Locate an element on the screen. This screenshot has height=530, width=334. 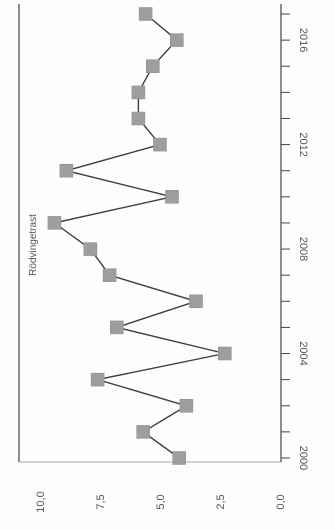
data-point-2014 is located at coordinates (138, 92).